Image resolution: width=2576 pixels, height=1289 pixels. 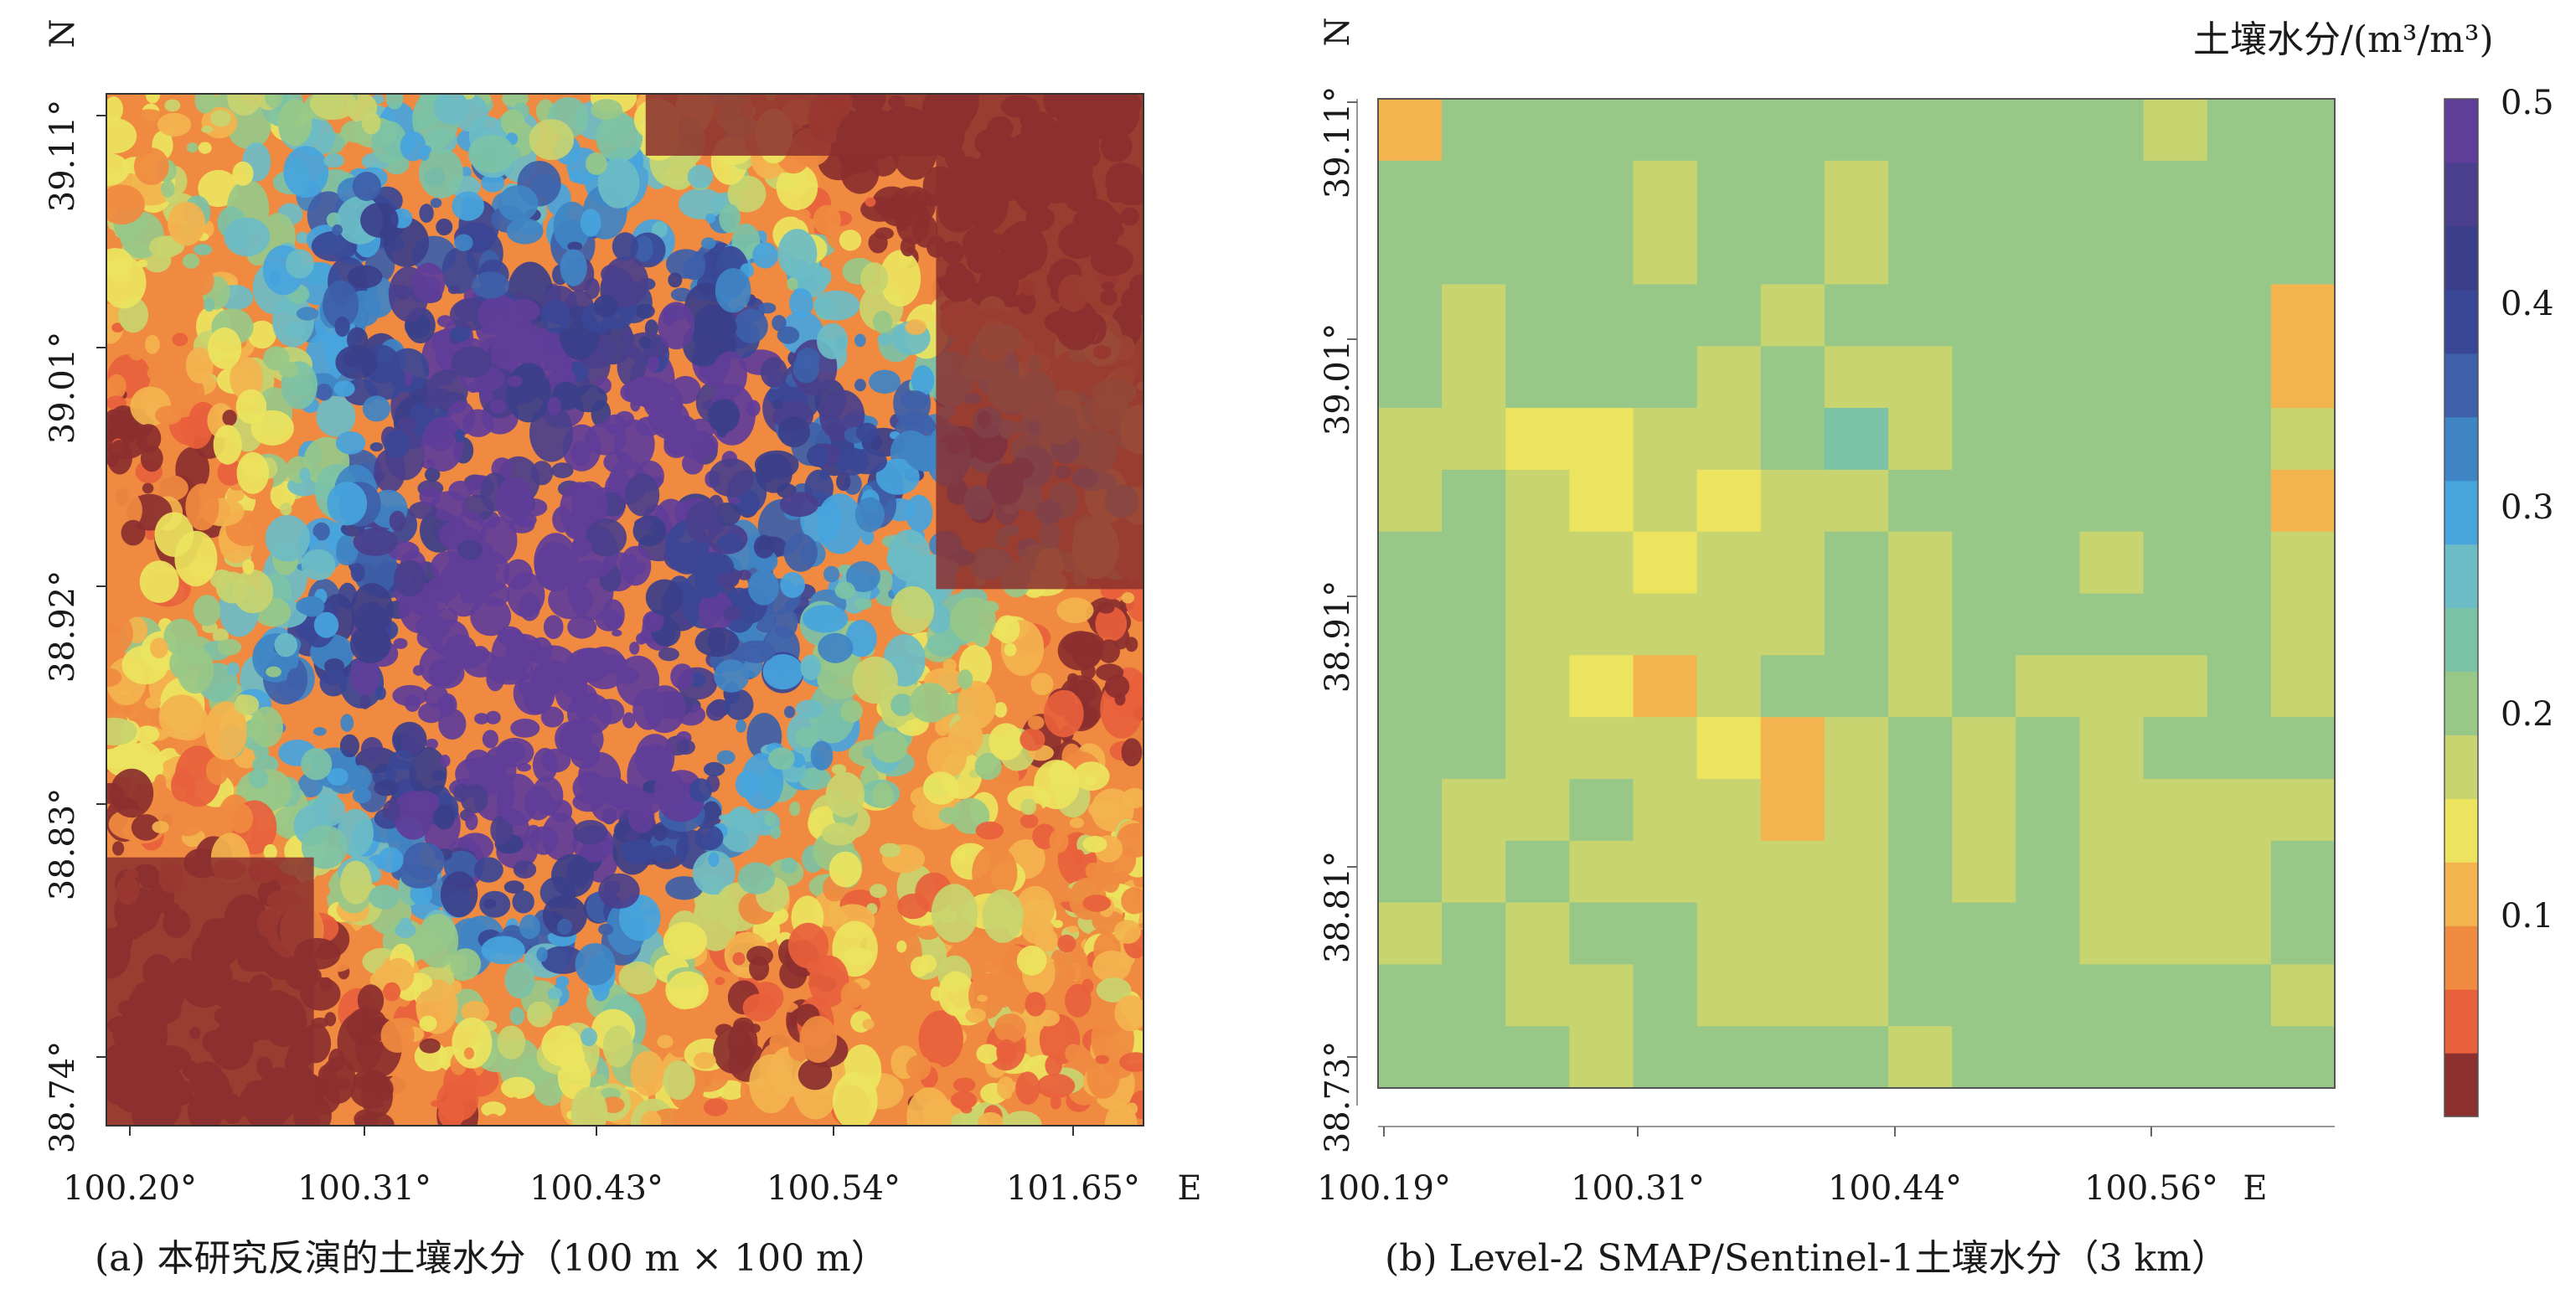 I want to click on panel-b-y-direction: N, so click(x=1338, y=32).